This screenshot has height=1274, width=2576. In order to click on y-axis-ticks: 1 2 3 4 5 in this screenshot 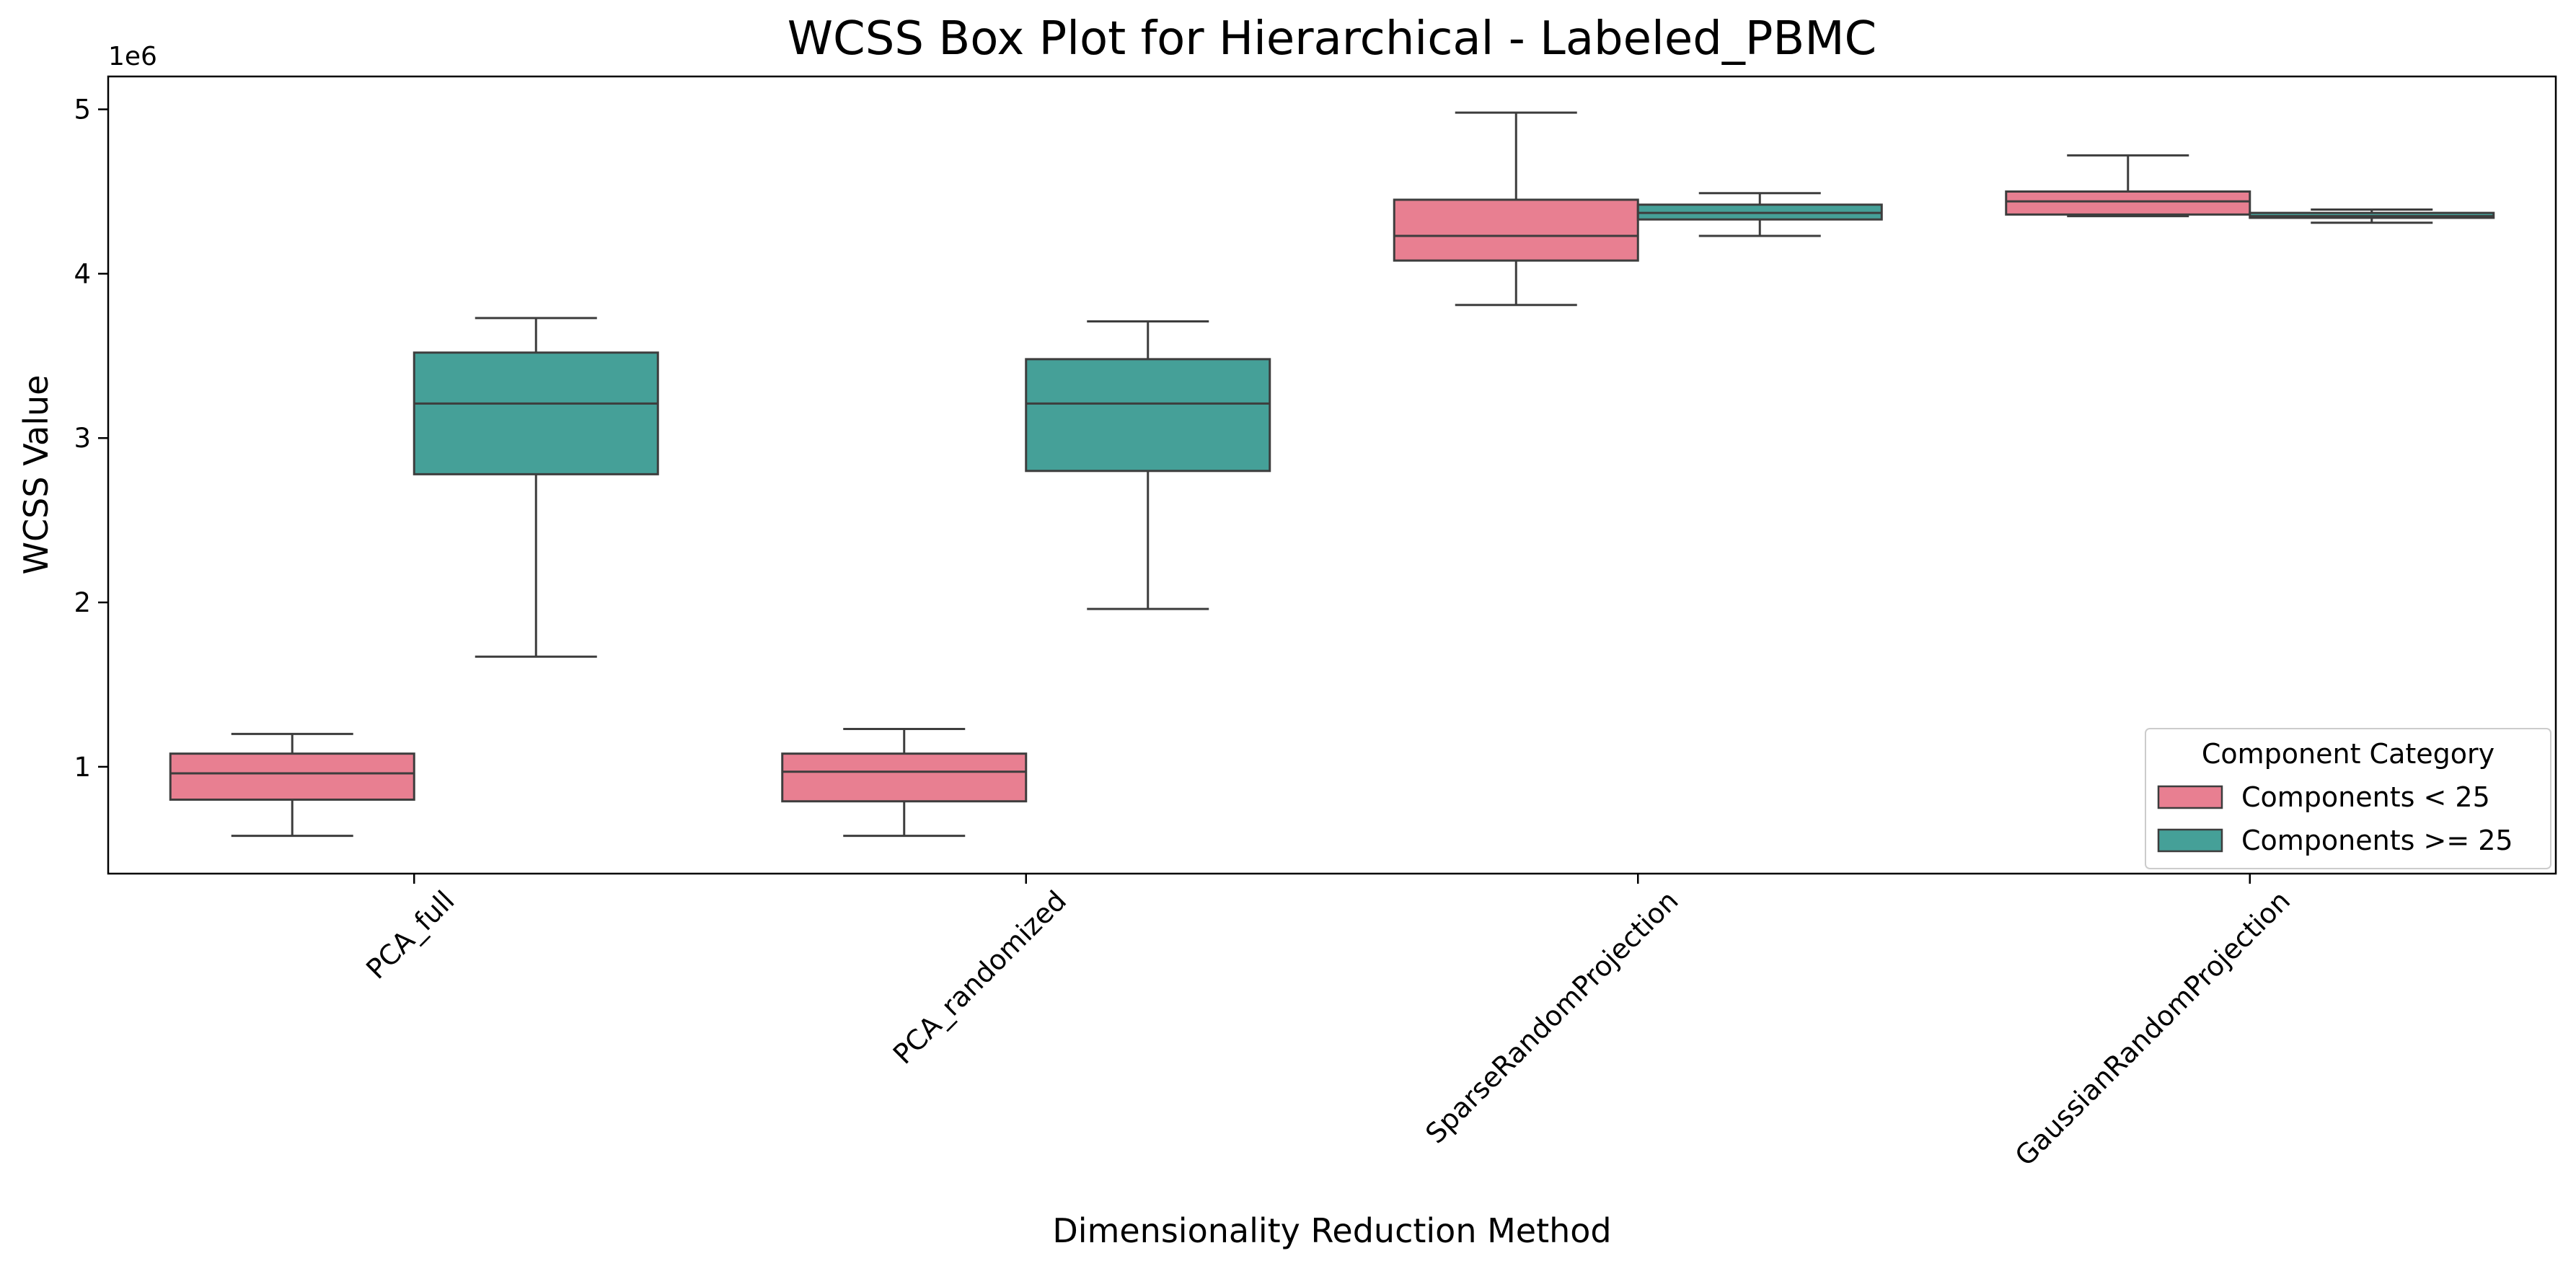, I will do `click(91, 439)`.